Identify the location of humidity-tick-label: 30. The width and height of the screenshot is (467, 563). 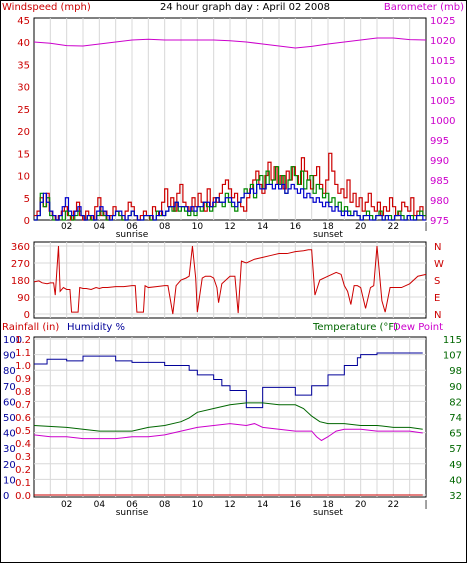
(9, 449).